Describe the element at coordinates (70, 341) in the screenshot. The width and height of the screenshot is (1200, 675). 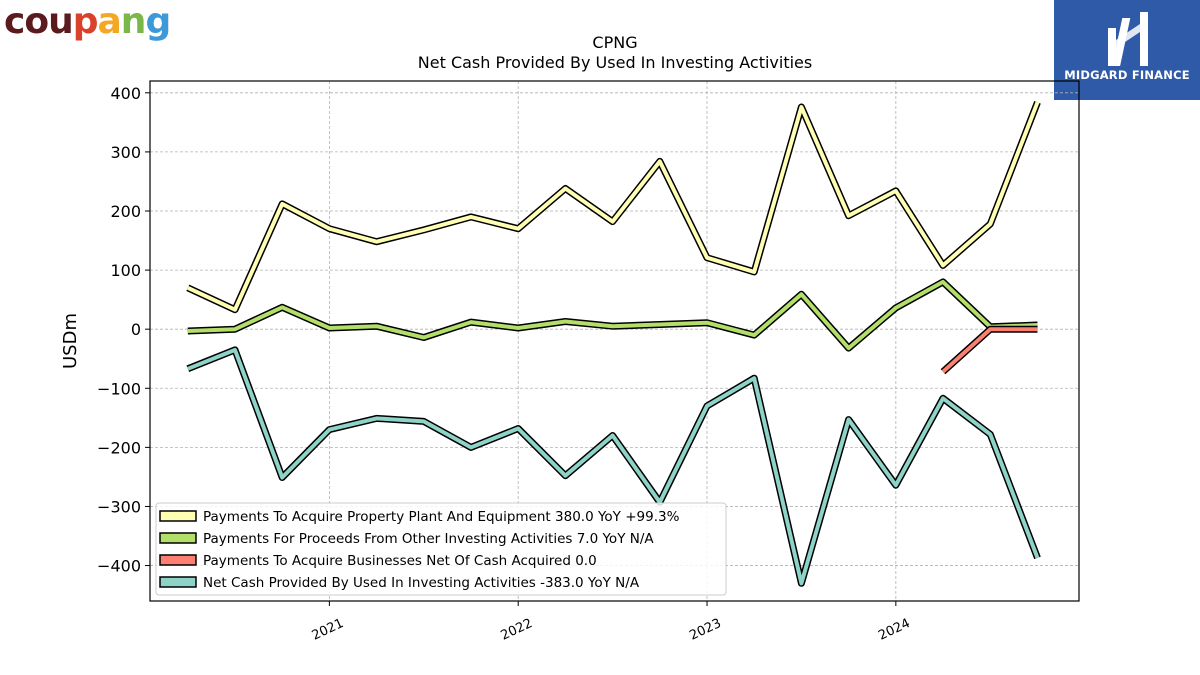
I see `y-axis-label: USDm` at that location.